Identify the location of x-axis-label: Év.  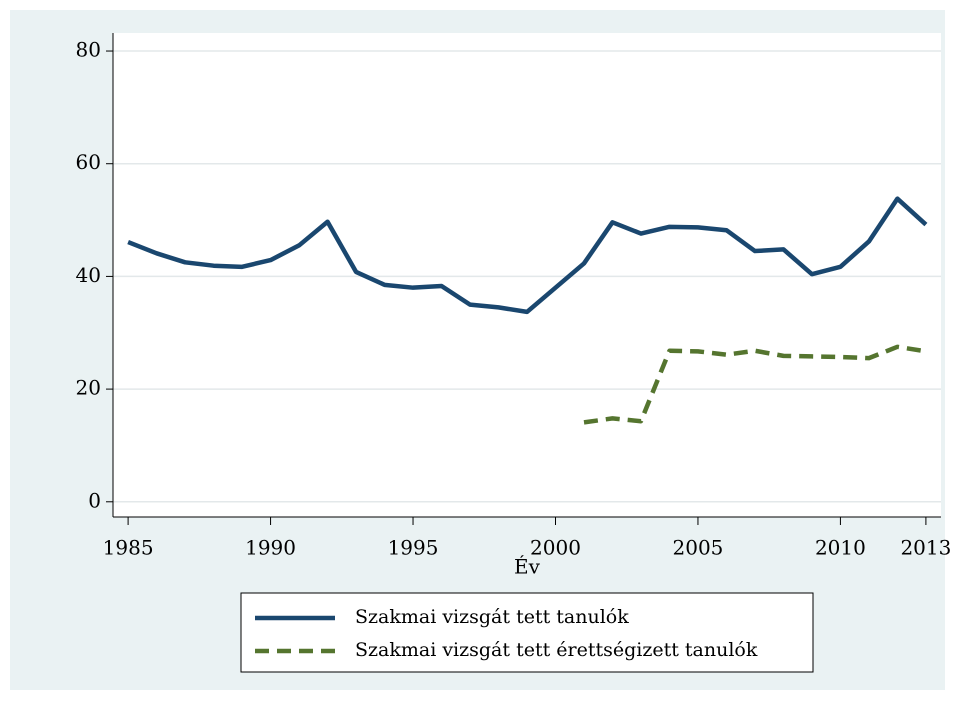
(527, 567).